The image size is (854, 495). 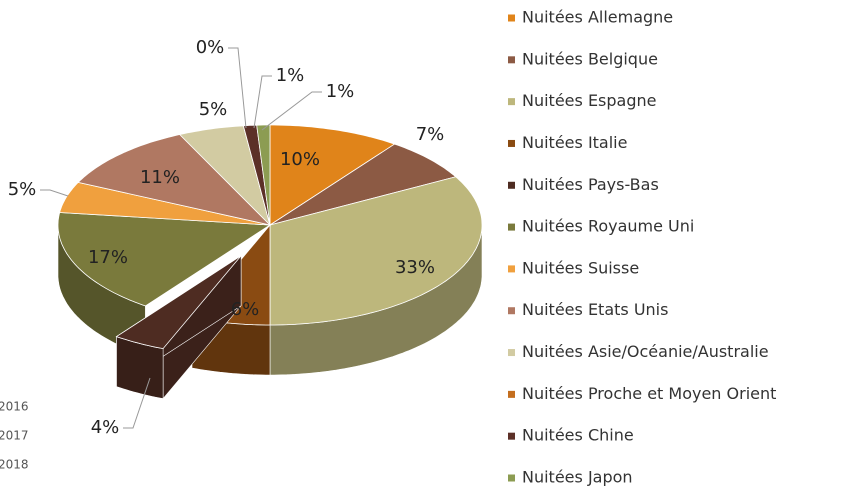 What do you see at coordinates (578, 435) in the screenshot?
I see `legend-label: Nuitées Chine` at bounding box center [578, 435].